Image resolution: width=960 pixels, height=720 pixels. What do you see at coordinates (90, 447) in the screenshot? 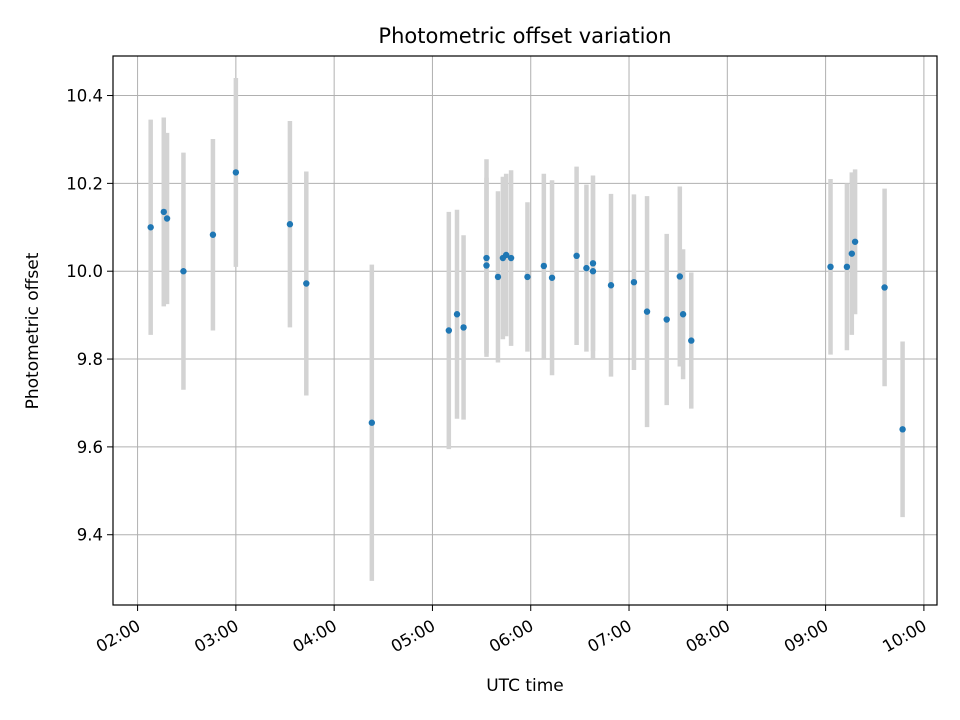
I see `y-tick-label: 9.6` at bounding box center [90, 447].